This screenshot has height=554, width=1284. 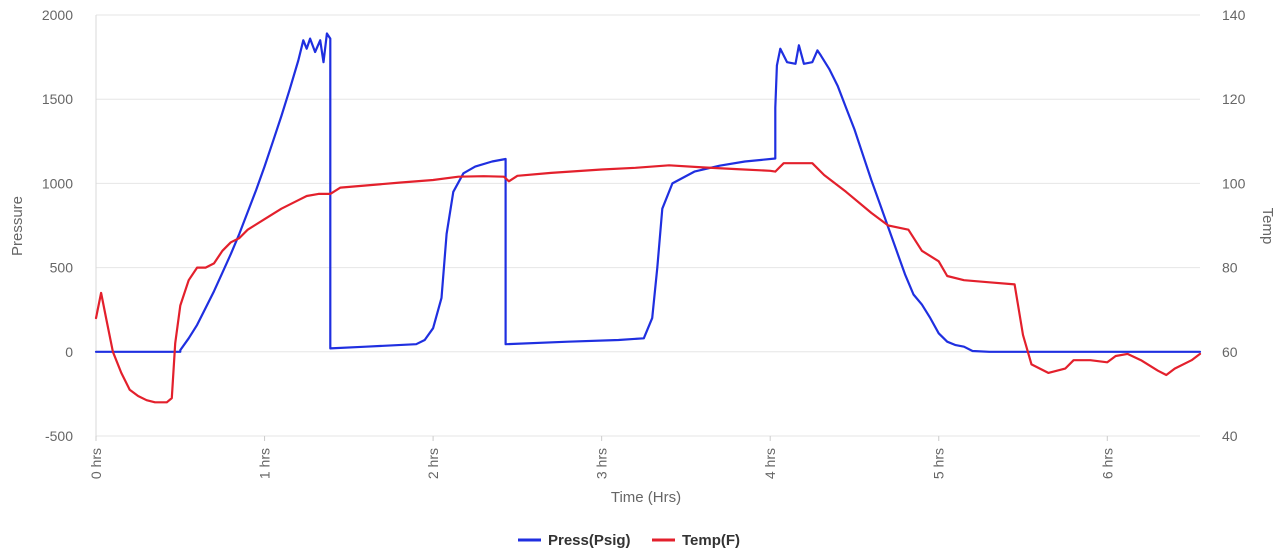 What do you see at coordinates (57, 99) in the screenshot?
I see `y-left-tick-label: 1500` at bounding box center [57, 99].